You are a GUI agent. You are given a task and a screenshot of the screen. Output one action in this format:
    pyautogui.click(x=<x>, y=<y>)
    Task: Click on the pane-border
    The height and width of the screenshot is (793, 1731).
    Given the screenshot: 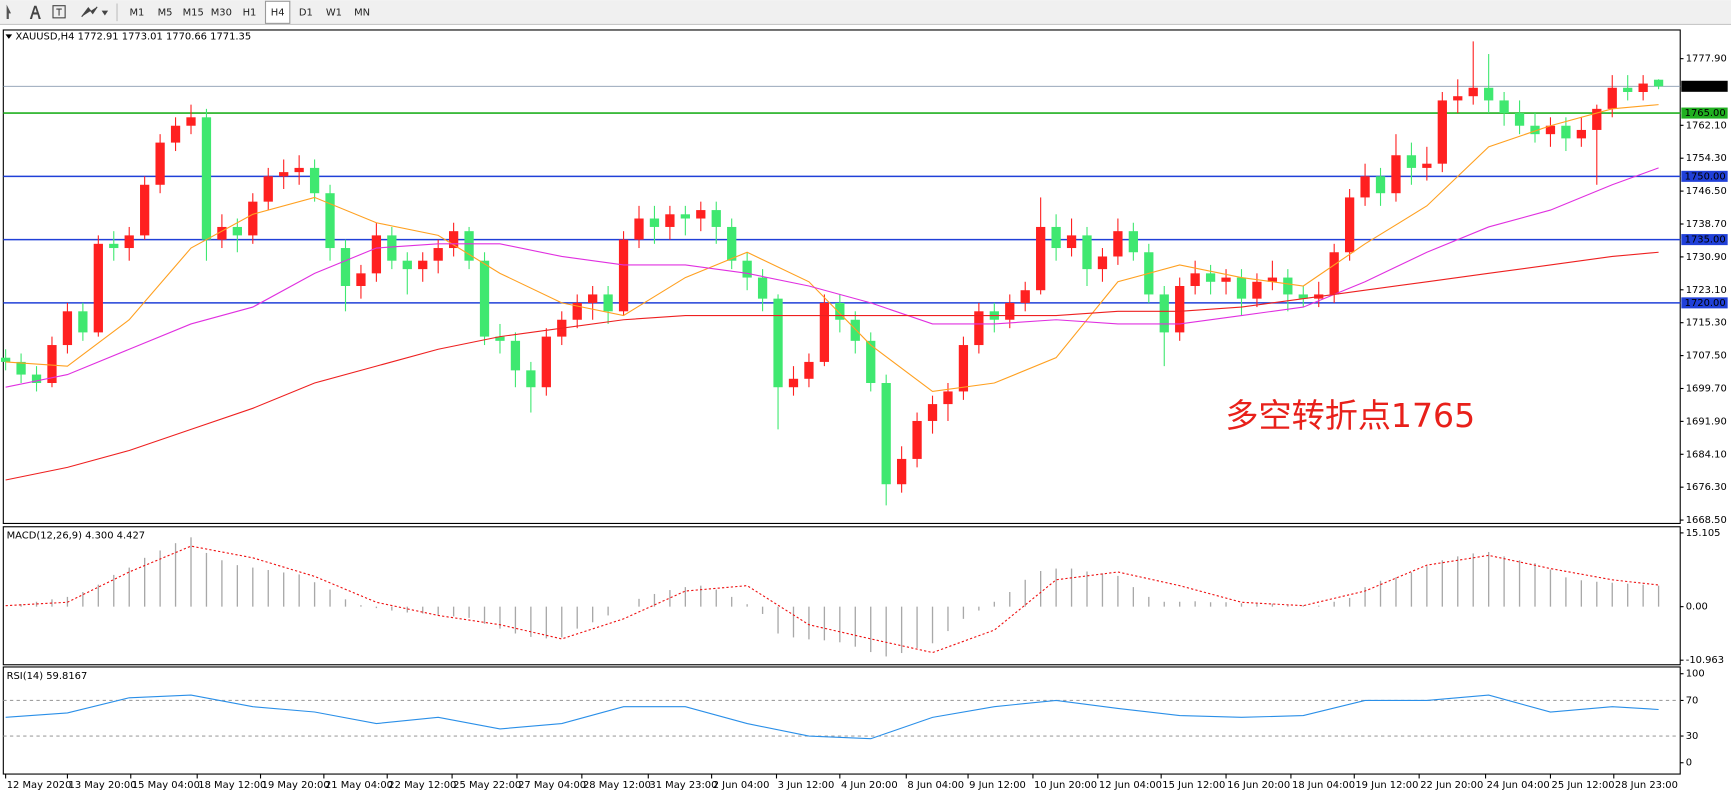 What is the action you would take?
    pyautogui.click(x=841, y=720)
    